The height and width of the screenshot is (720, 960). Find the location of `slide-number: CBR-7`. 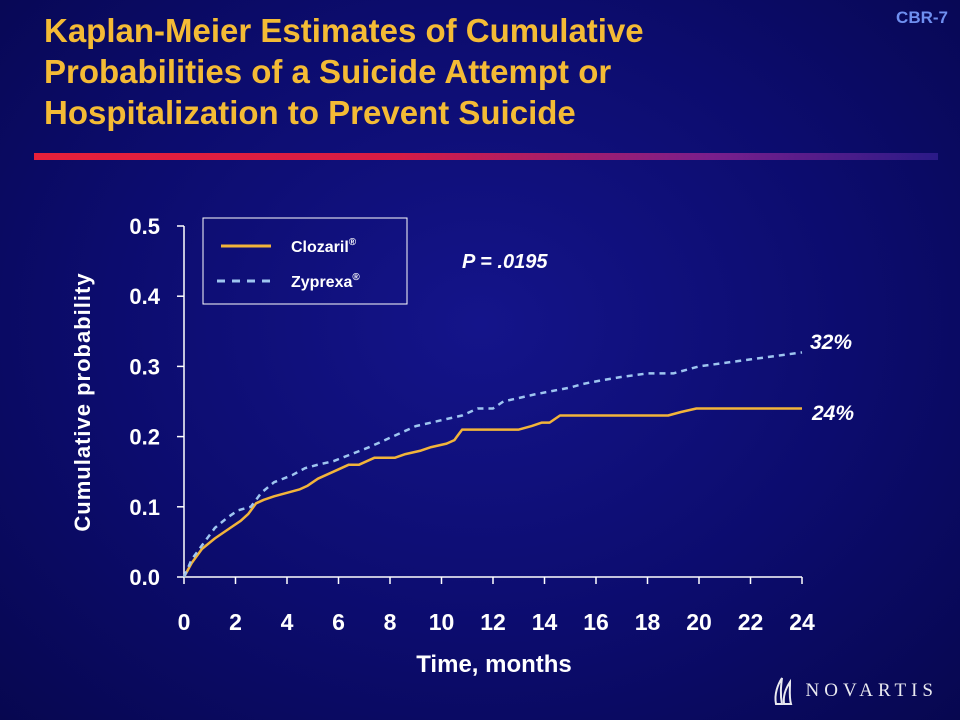

slide-number: CBR-7 is located at coordinates (922, 17).